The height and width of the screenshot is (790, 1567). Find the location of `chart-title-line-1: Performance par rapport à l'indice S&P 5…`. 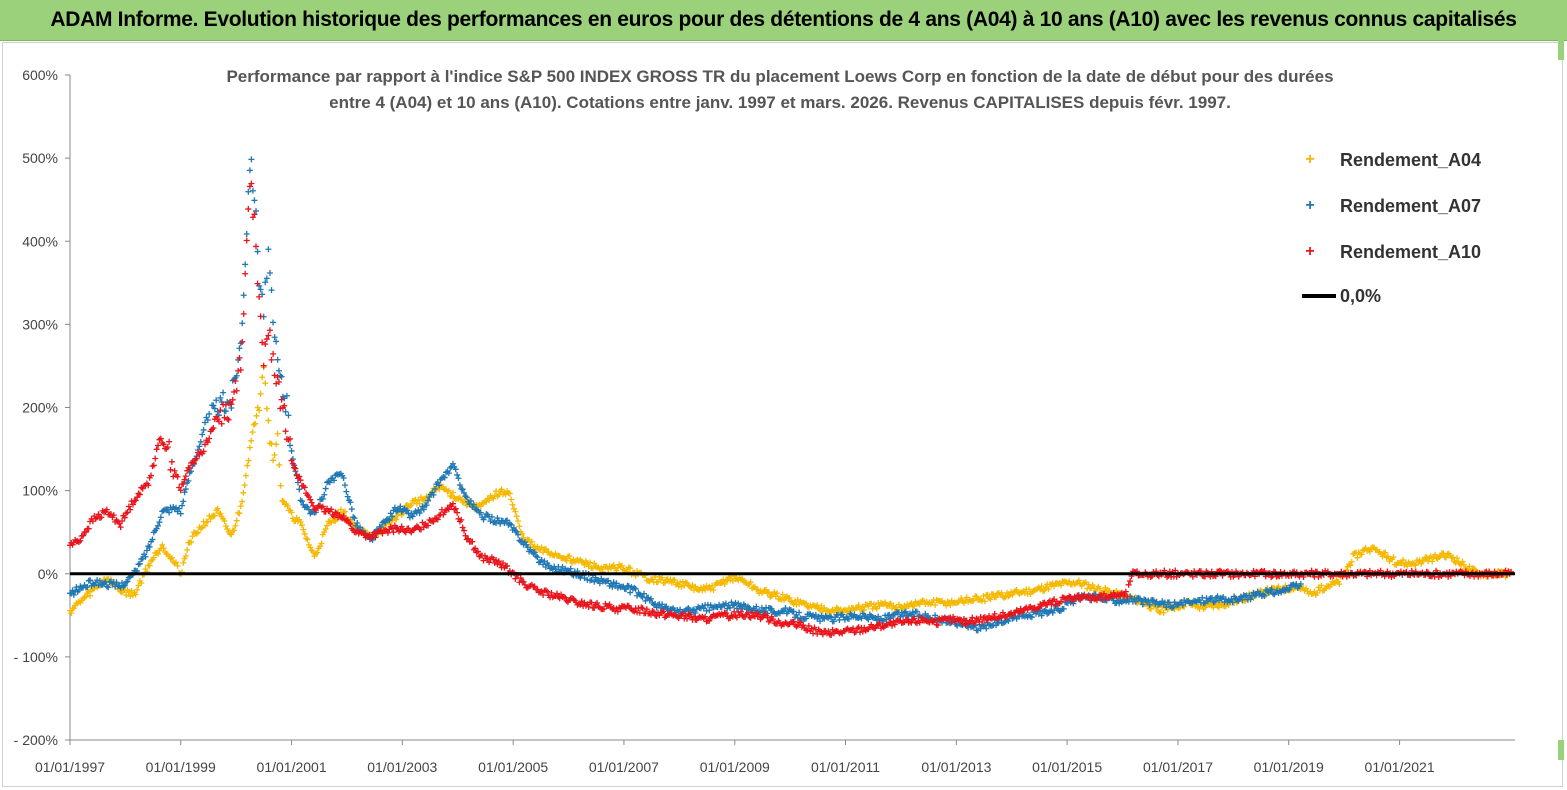

chart-title-line-1: Performance par rapport à l'indice S&P 5… is located at coordinates (780, 76).